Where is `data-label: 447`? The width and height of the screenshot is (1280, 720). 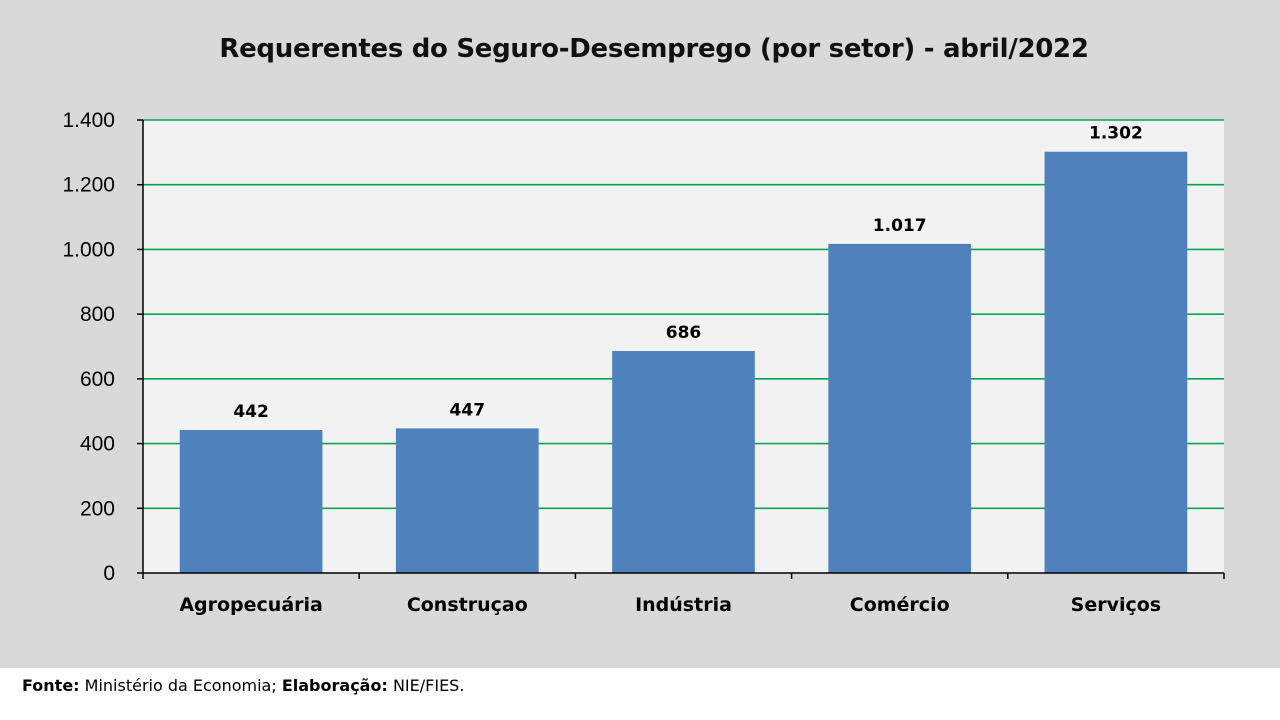 data-label: 447 is located at coordinates (468, 410).